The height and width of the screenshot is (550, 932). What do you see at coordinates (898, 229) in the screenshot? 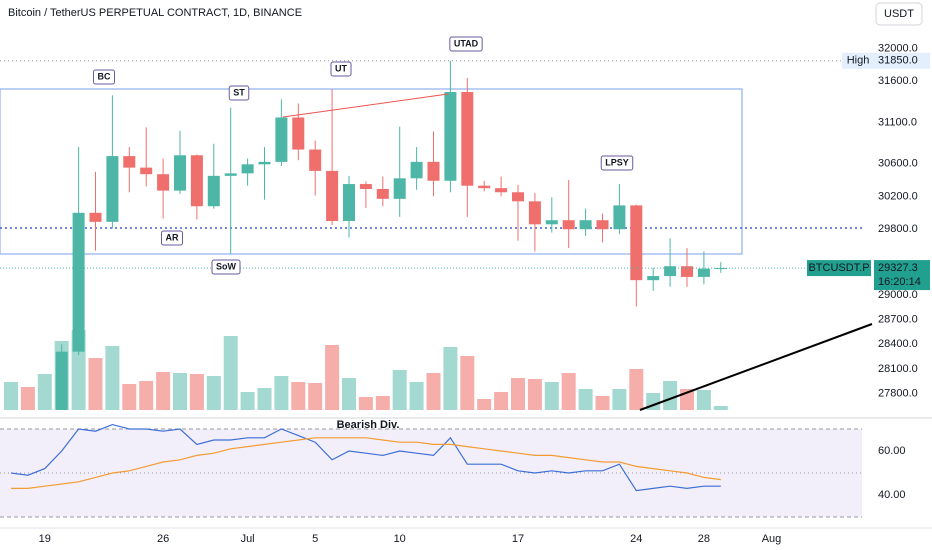
I see `y-tick-label: 29800.0` at bounding box center [898, 229].